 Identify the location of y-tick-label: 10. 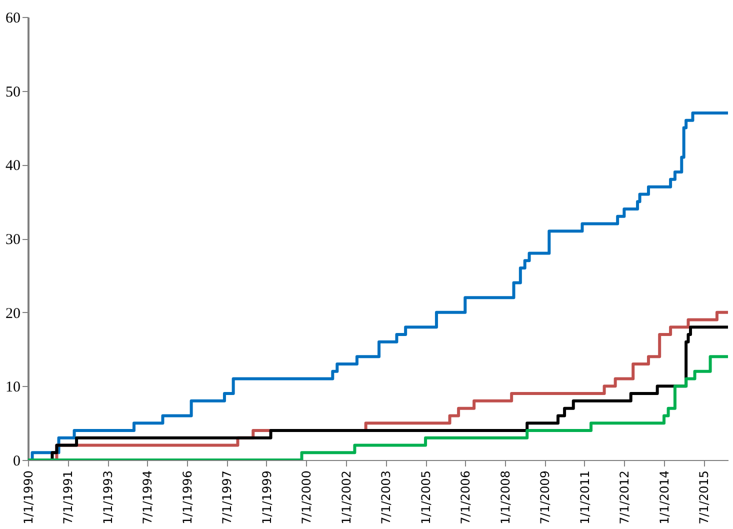
(13, 388).